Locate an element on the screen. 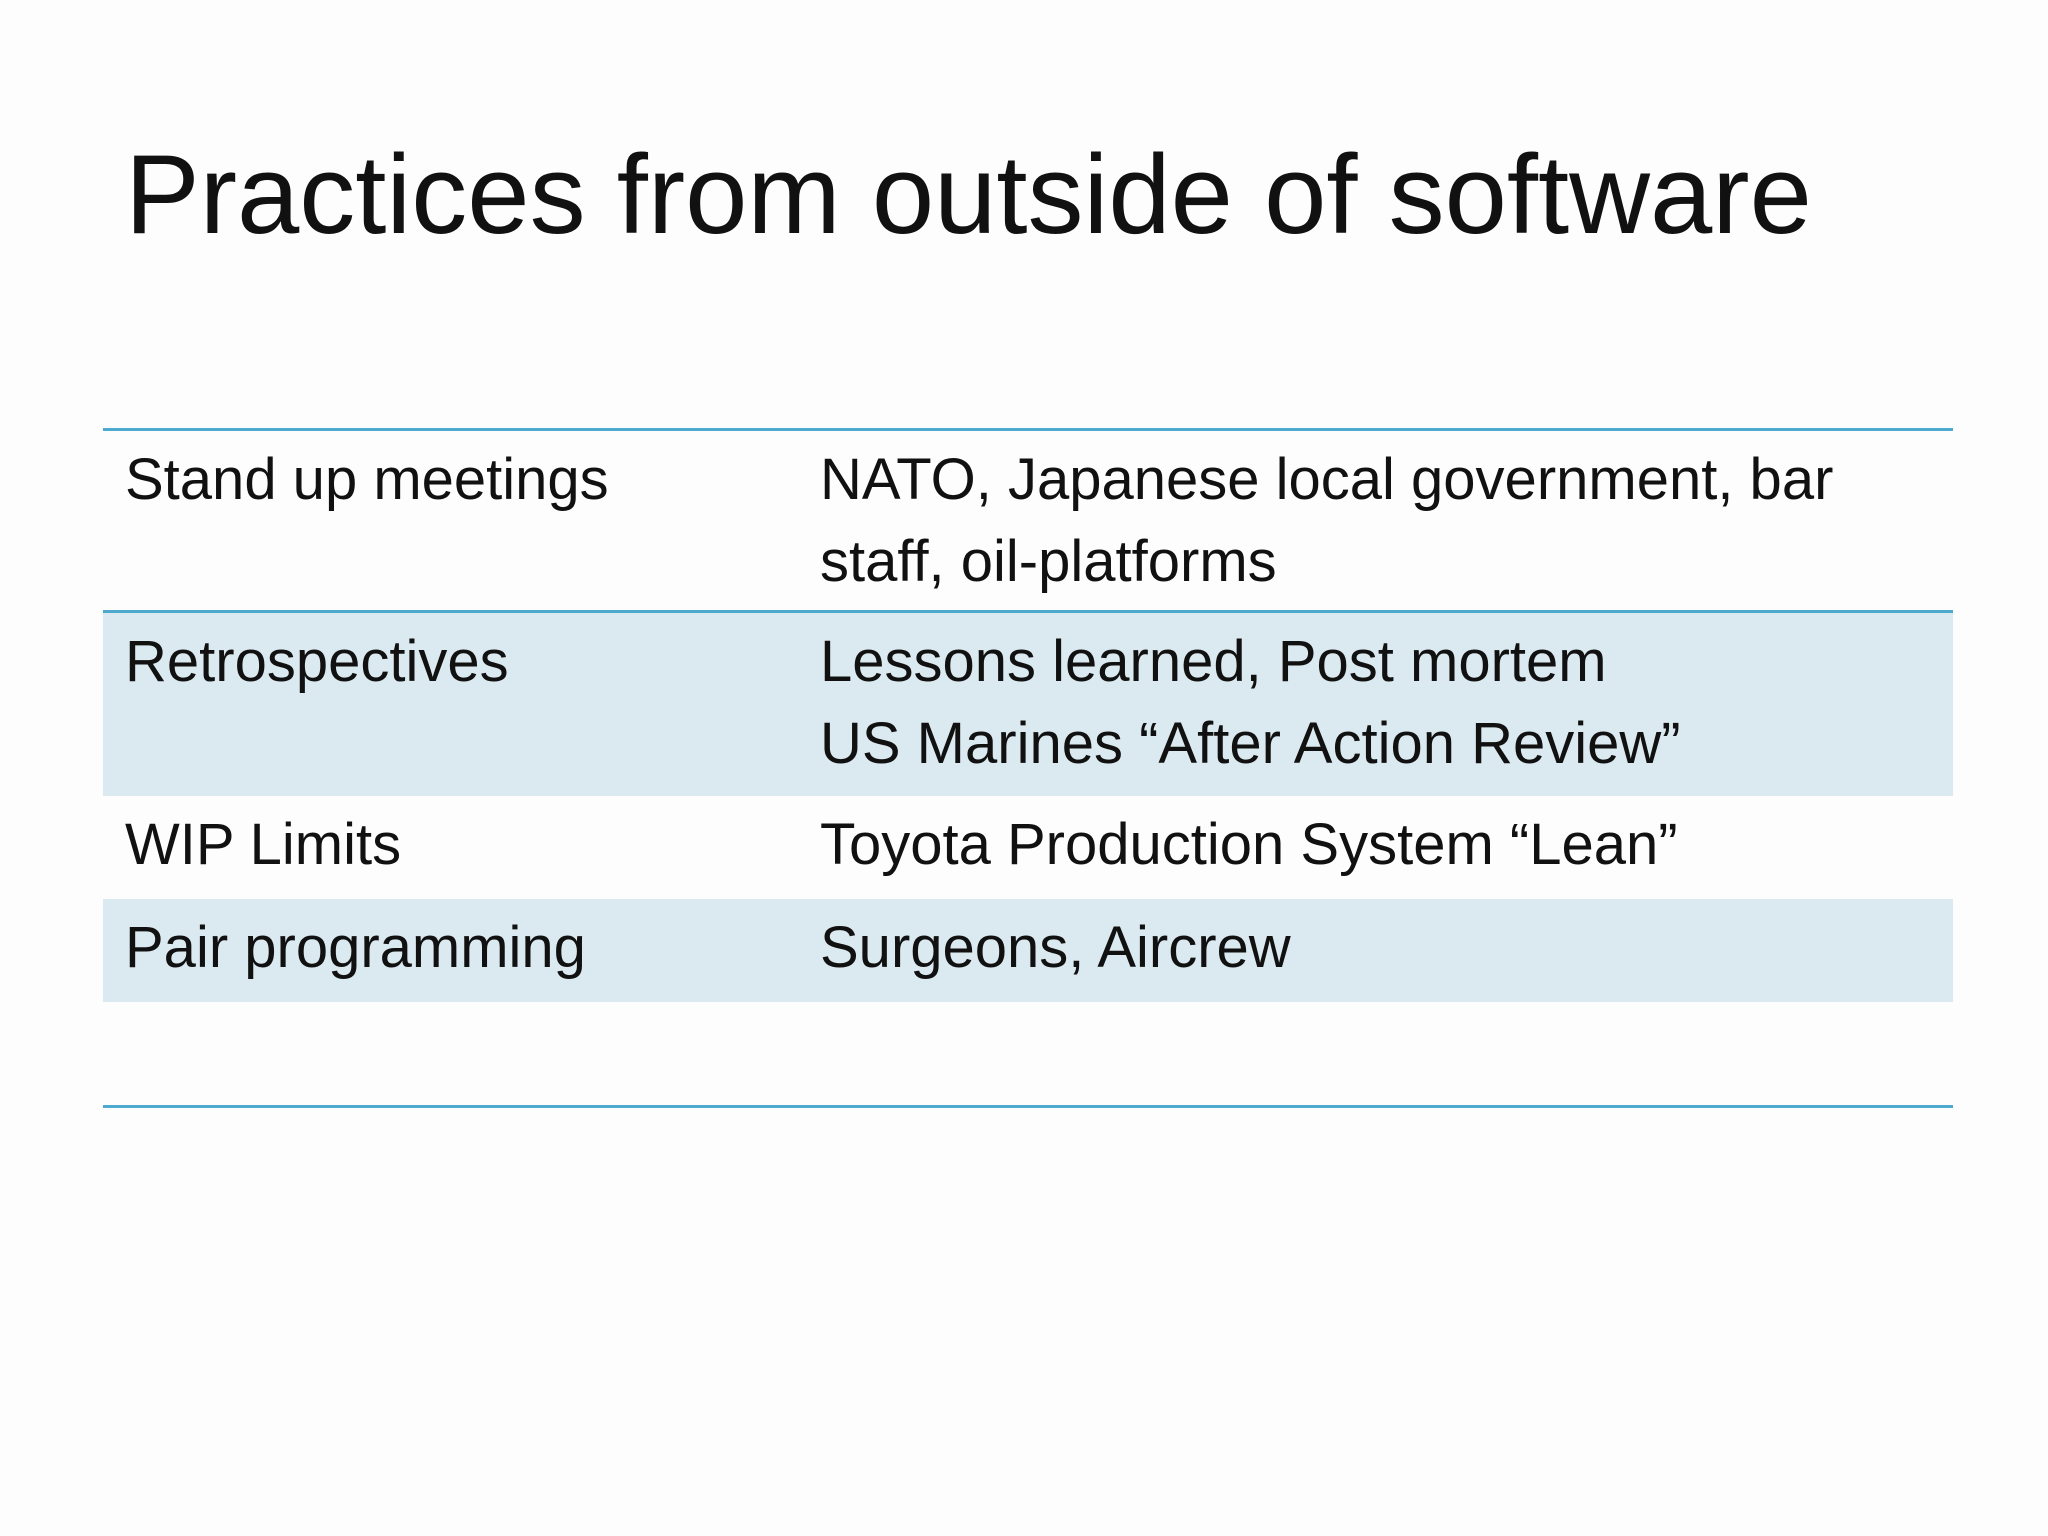  practice-cell: Pair programming is located at coordinates (448, 950).